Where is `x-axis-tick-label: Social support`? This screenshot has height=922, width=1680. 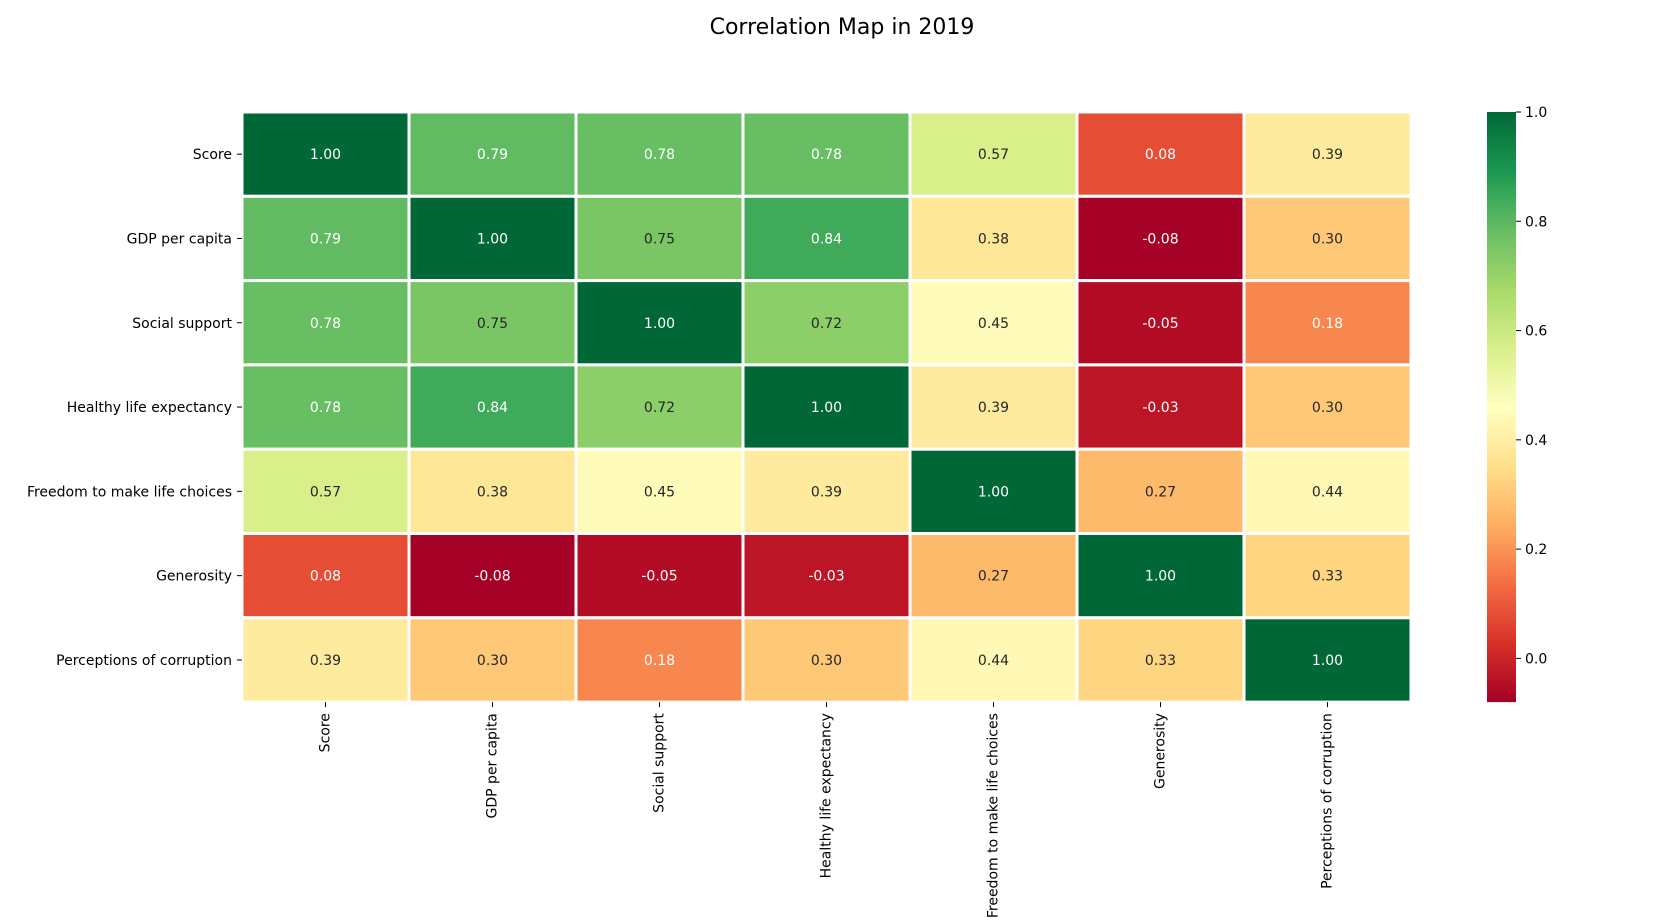 x-axis-tick-label: Social support is located at coordinates (660, 763).